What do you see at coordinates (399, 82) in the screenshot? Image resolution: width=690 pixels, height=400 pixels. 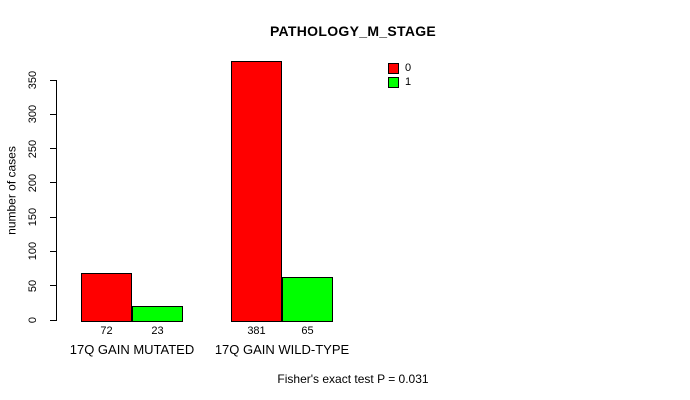 I see `legend-item: 1` at bounding box center [399, 82].